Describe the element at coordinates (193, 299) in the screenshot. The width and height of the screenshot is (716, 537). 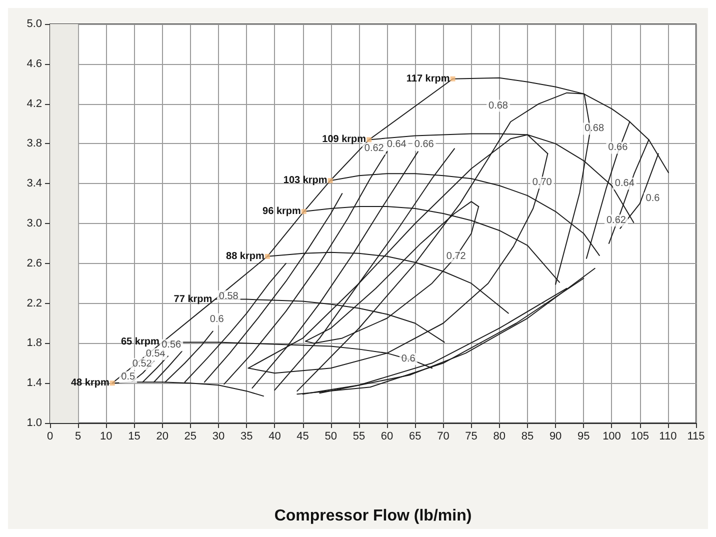
I see `series-label: 77 krpm` at that location.